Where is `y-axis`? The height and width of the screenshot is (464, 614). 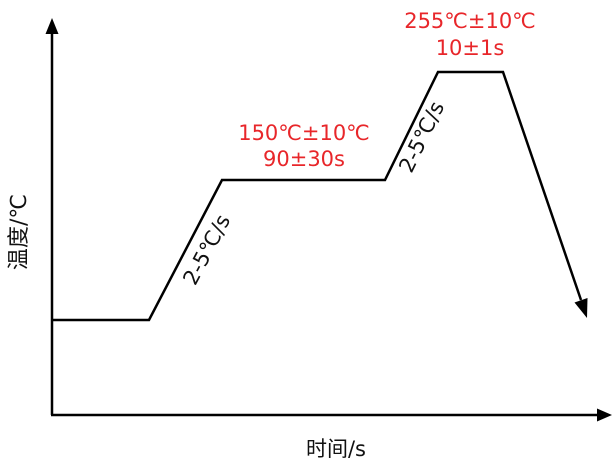 y-axis is located at coordinates (52, 216).